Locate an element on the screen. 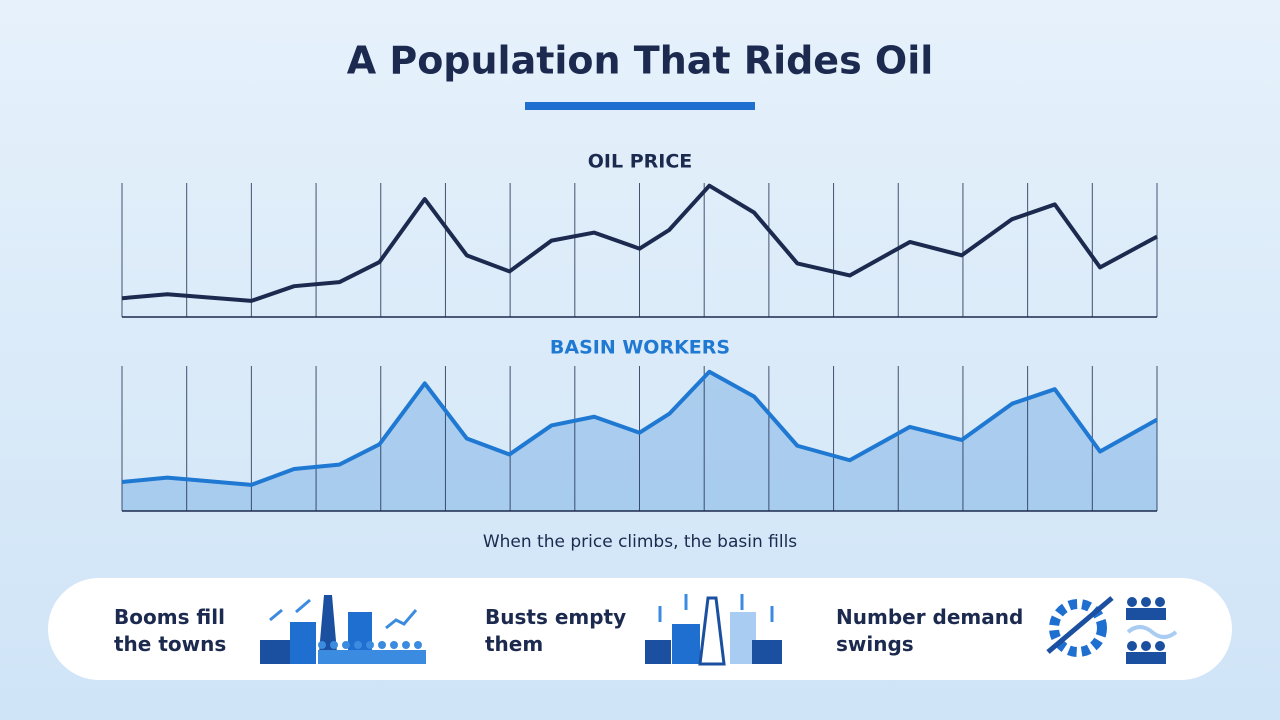 The image size is (1280, 720). demand-icon is located at coordinates (1112, 630).